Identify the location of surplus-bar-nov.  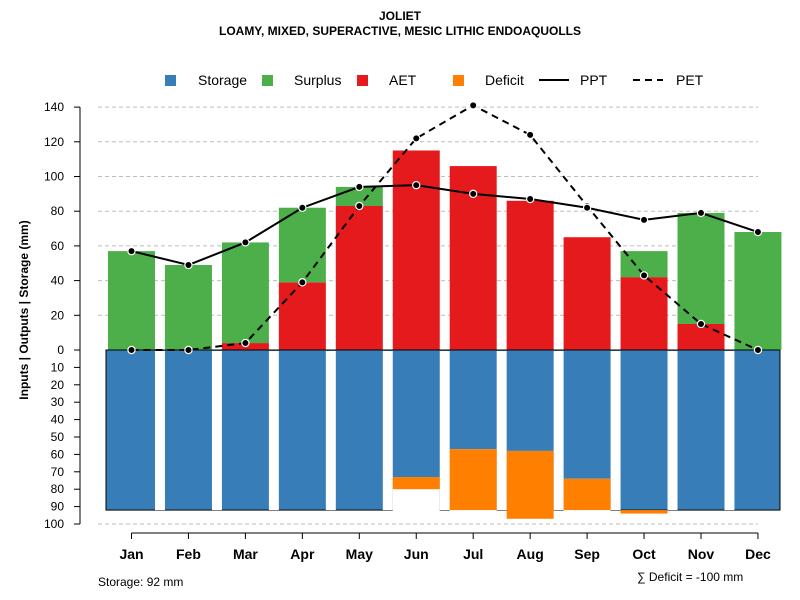
(701, 268).